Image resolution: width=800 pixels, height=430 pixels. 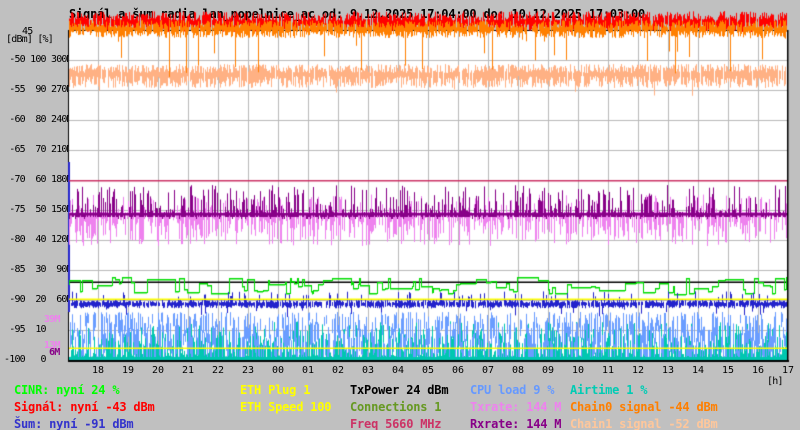 What do you see at coordinates (698, 370) in the screenshot?
I see `x-axis-hour-label: 14` at bounding box center [698, 370].